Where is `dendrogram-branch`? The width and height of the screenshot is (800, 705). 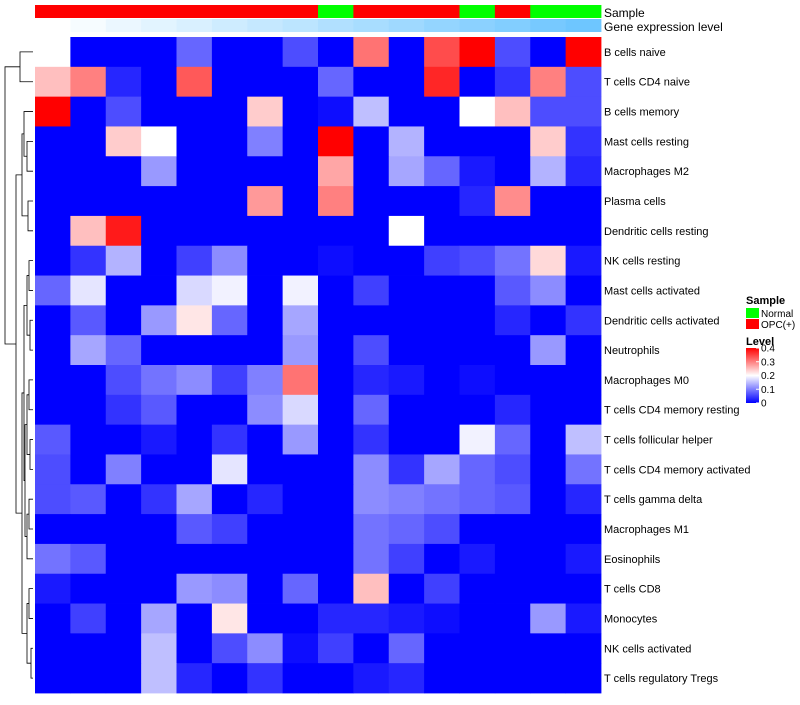
dendrogram-branch is located at coordinates (28, 305).